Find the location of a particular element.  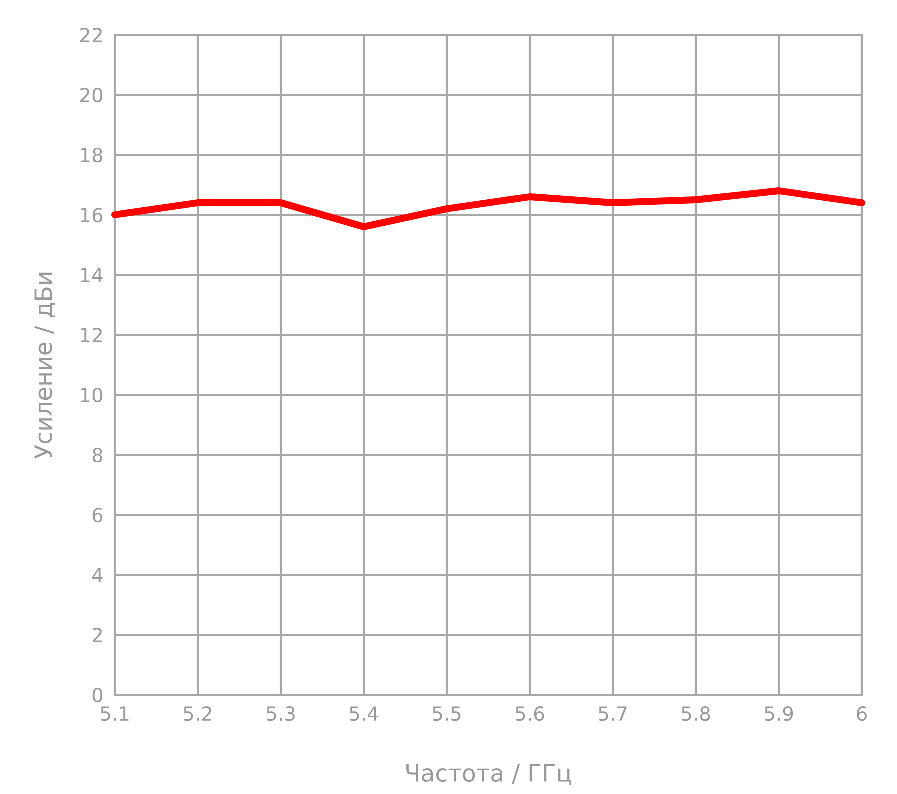

y-tick-label: 12 is located at coordinates (91, 335).